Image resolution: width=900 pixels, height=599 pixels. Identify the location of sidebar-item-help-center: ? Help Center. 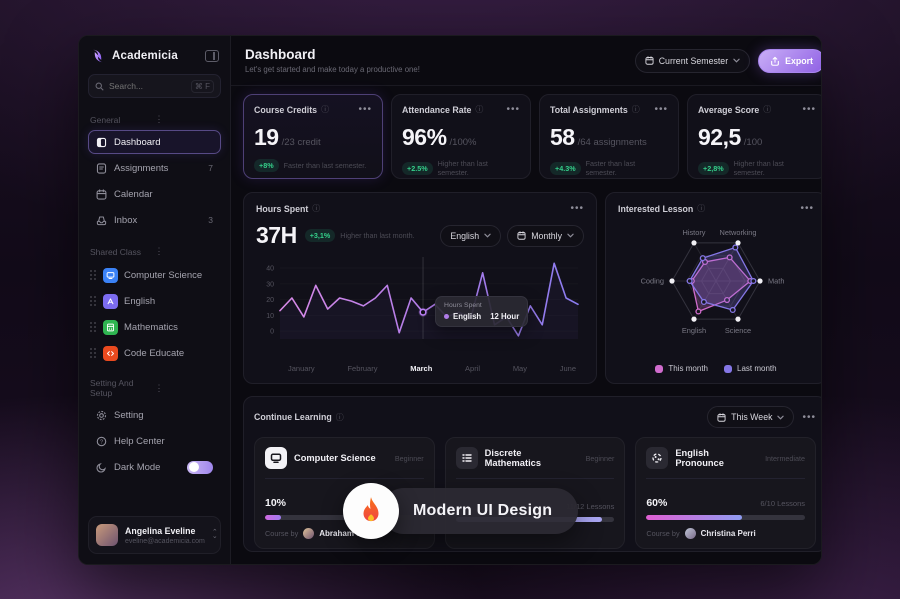
(154, 441).